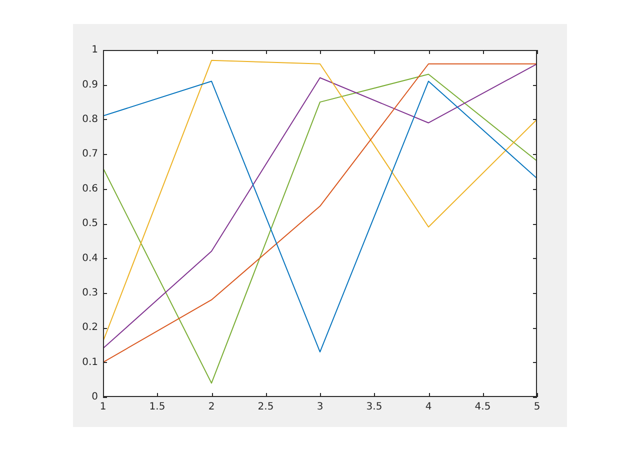 The image size is (640, 475). Describe the element at coordinates (482, 407) in the screenshot. I see `x-tick-label: 4.5` at that location.